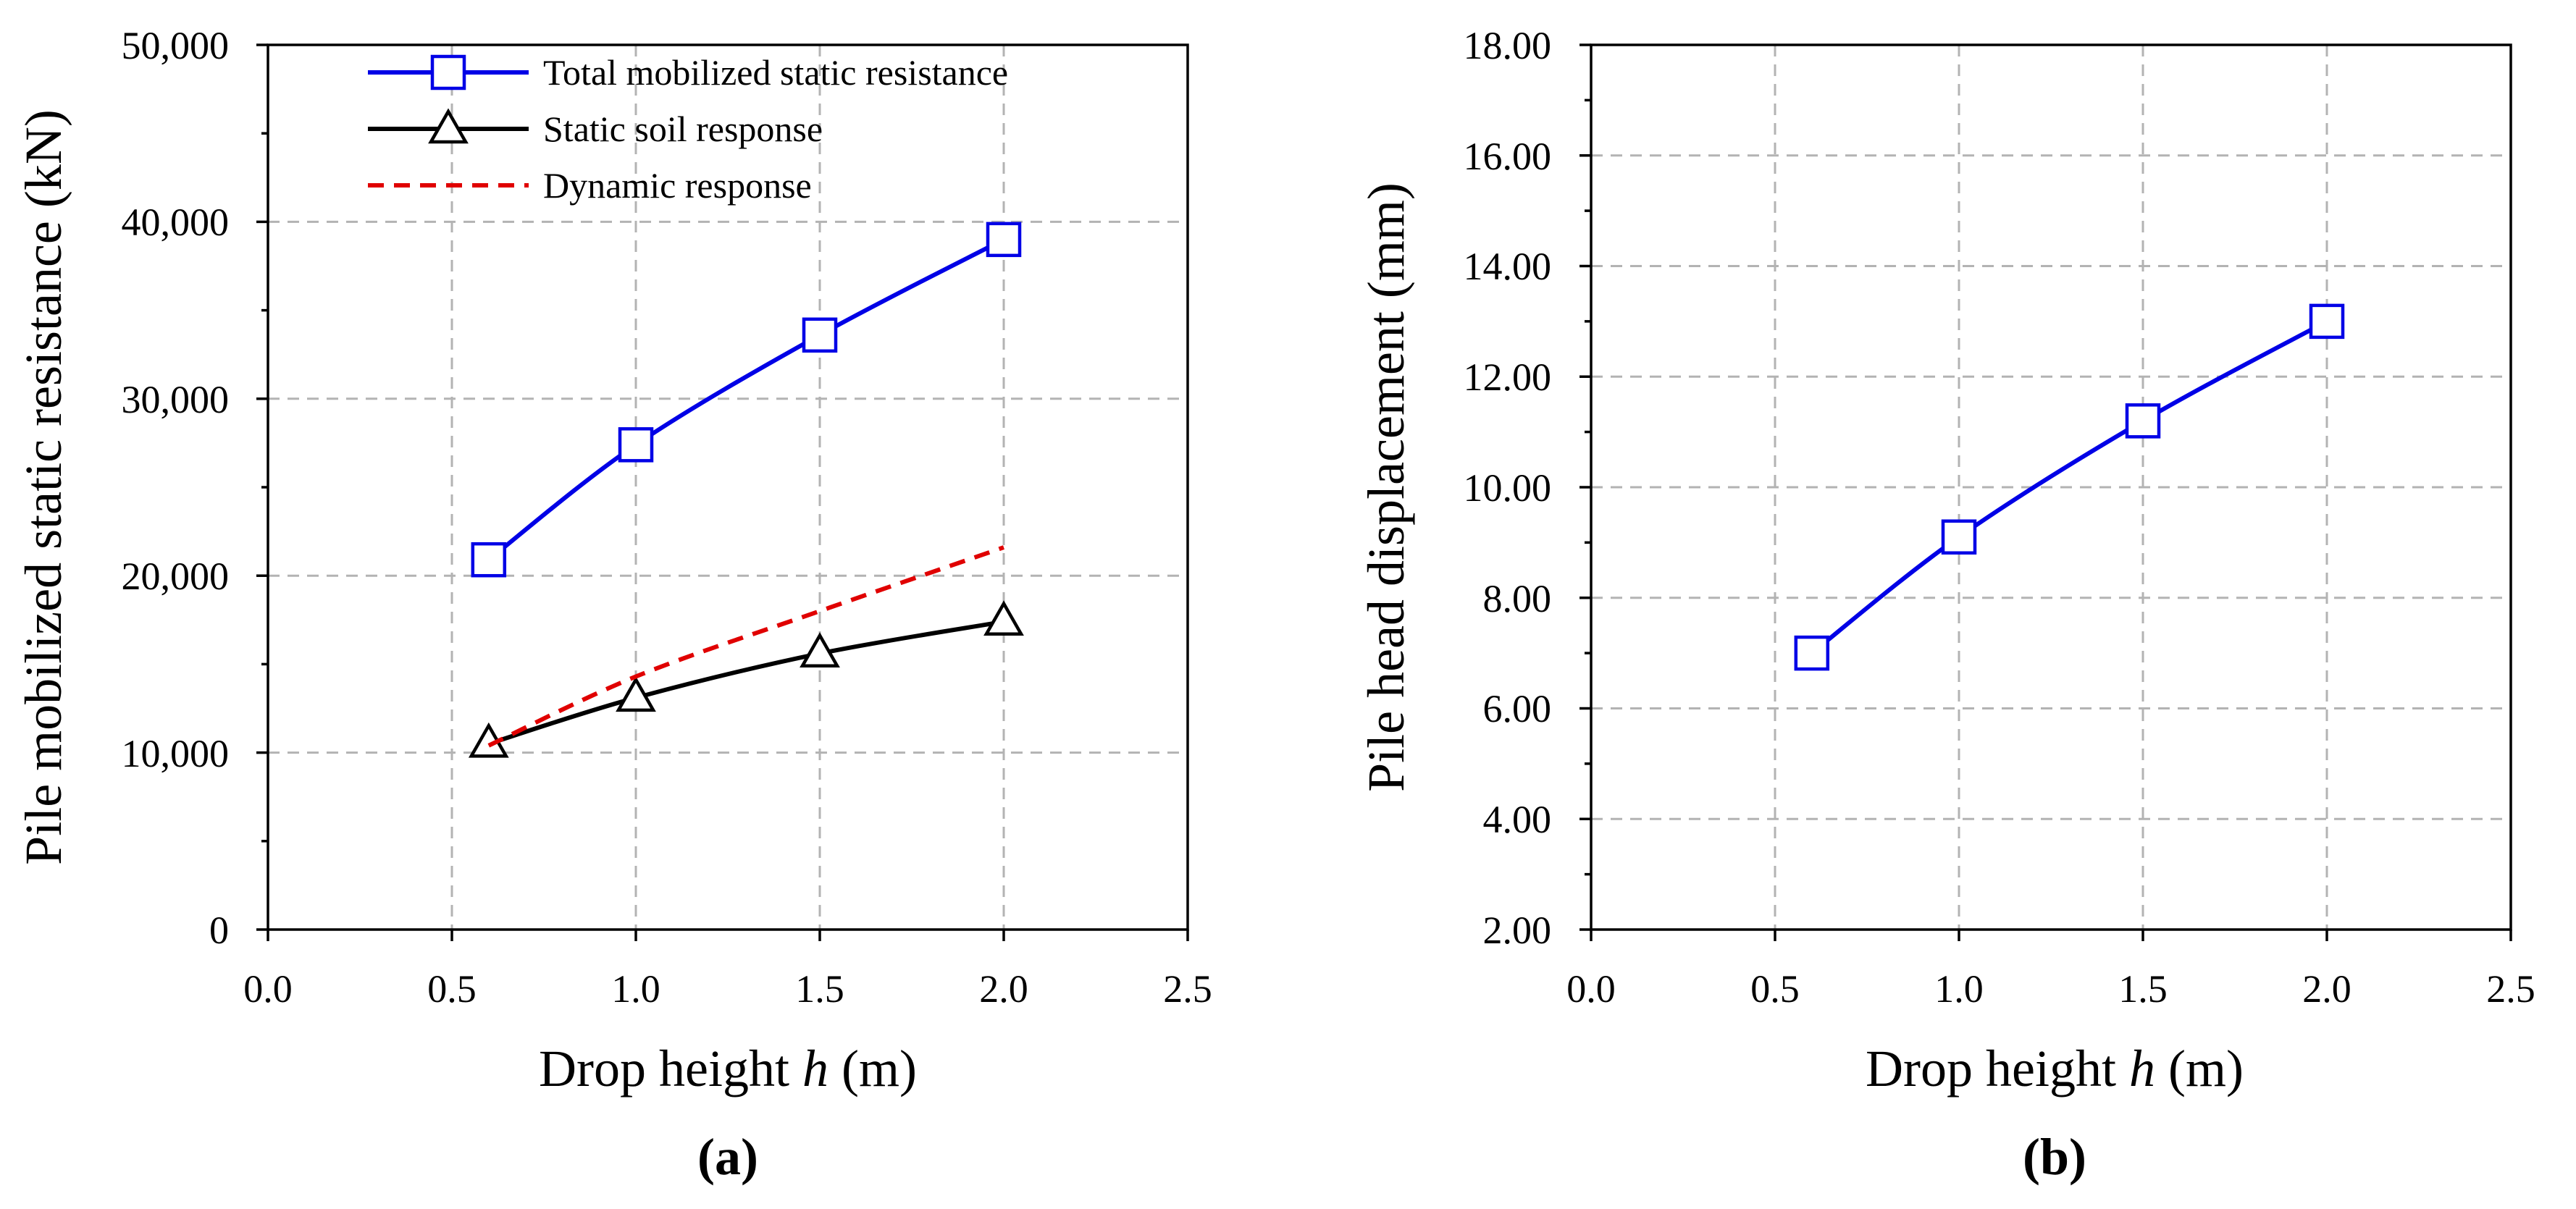  Describe the element at coordinates (176, 222) in the screenshot. I see `chart-a-y-tick-label: 40,000` at that location.